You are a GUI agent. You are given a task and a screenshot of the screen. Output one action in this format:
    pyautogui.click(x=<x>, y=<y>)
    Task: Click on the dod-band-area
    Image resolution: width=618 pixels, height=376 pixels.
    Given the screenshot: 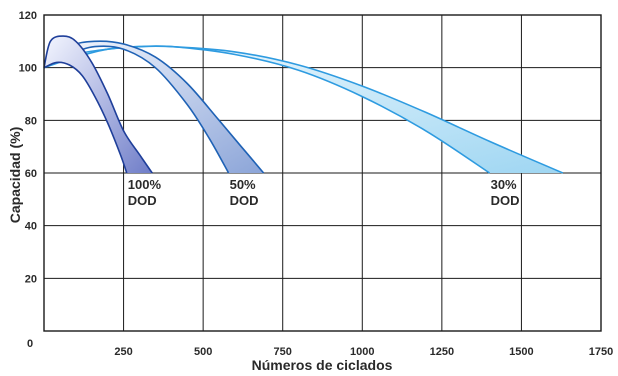 What is the action you would take?
    pyautogui.click(x=98, y=104)
    